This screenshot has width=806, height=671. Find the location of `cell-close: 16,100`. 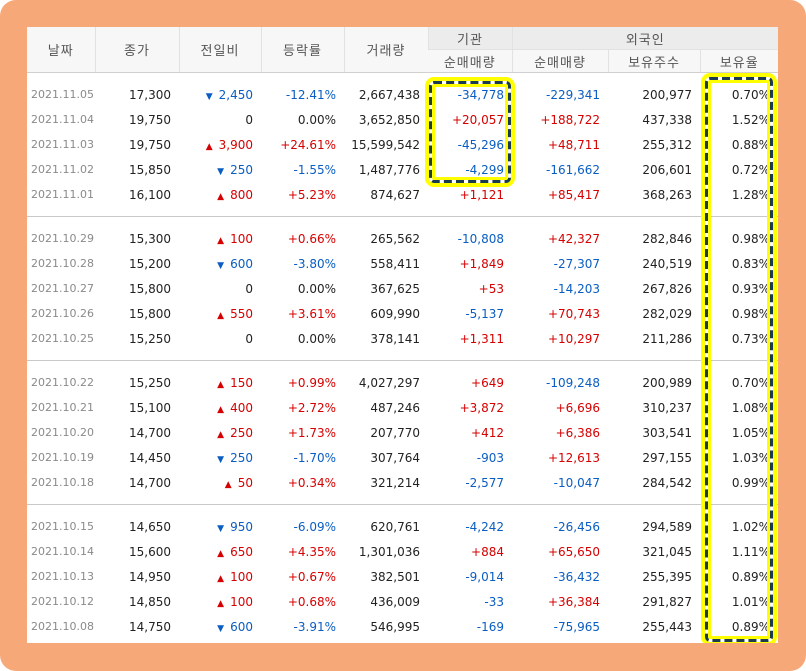

cell-close: 16,100 is located at coordinates (150, 194).